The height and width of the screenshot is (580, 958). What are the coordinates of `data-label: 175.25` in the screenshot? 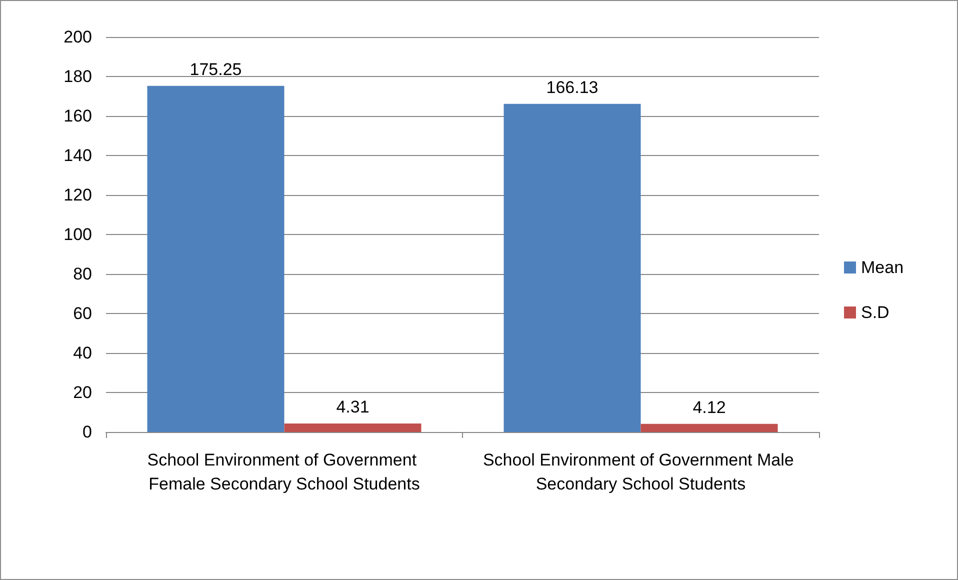 It's located at (216, 69).